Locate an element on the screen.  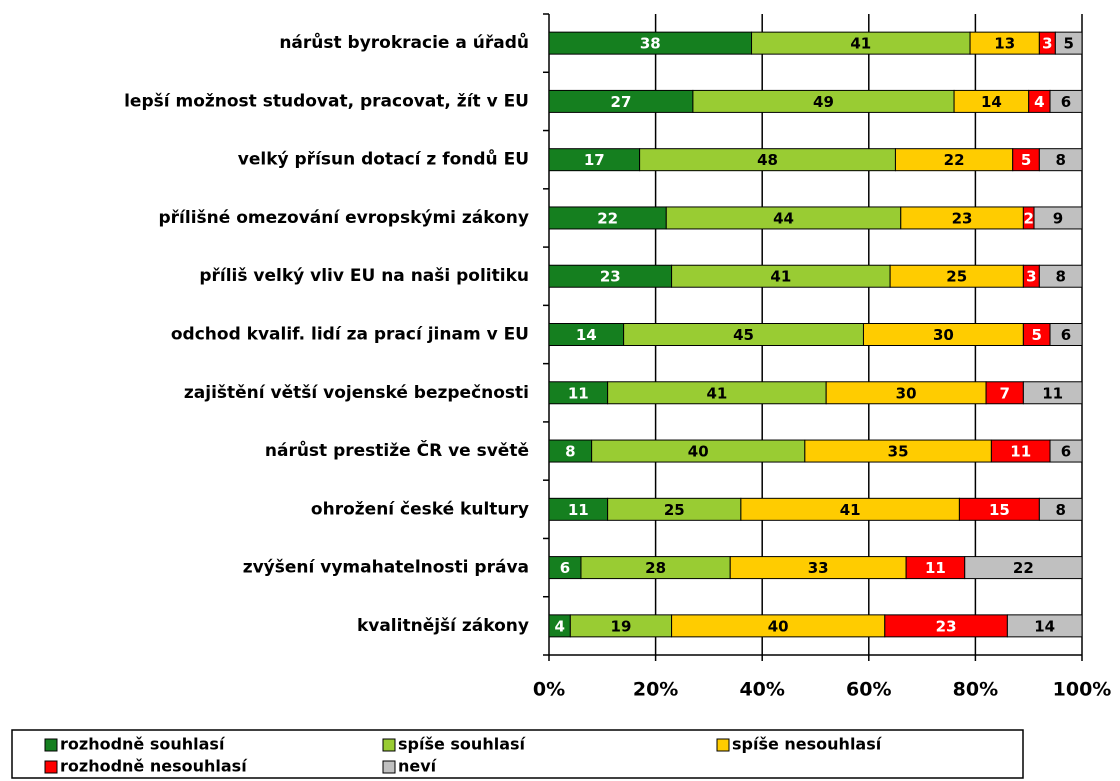
x-tick-label: 80% is located at coordinates (975, 690).